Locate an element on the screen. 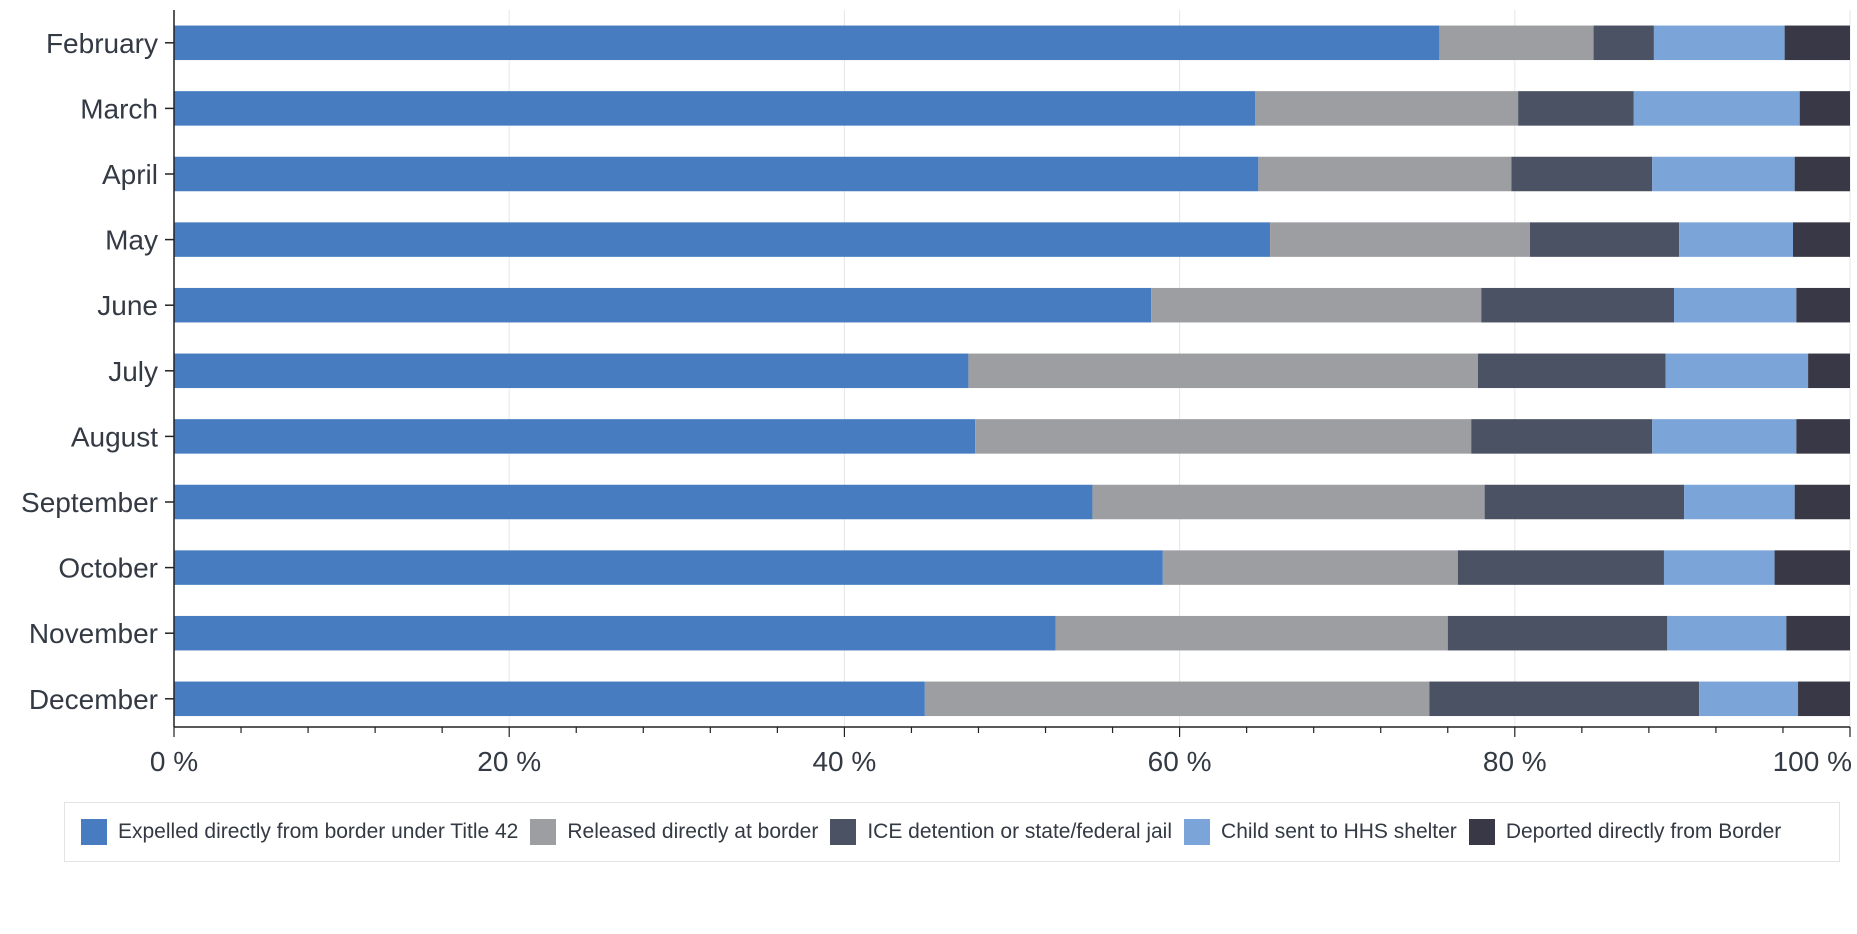 The image size is (1857, 934). y-tick-label: March is located at coordinates (119, 108).